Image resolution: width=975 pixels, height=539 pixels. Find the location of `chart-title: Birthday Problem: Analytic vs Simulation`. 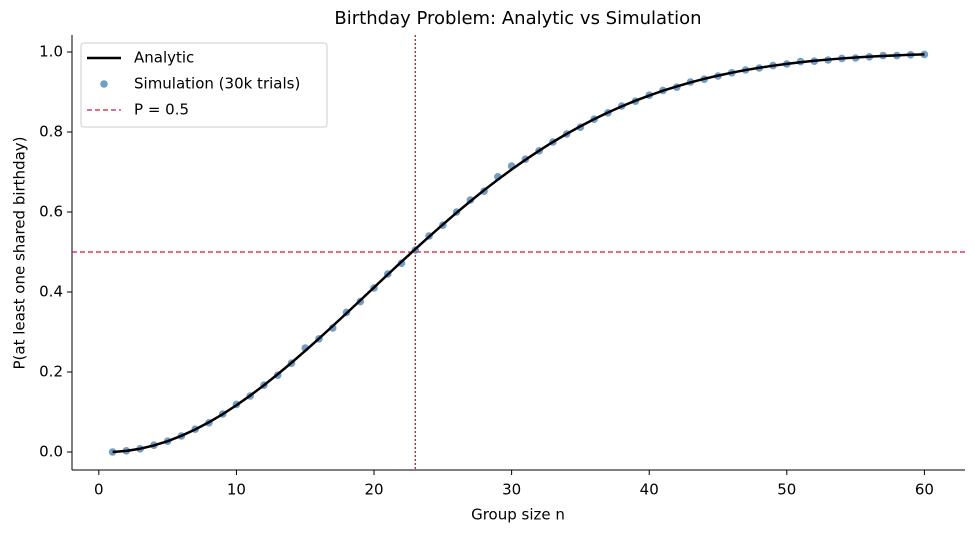

chart-title: Birthday Problem: Analytic vs Simulation is located at coordinates (517, 18).